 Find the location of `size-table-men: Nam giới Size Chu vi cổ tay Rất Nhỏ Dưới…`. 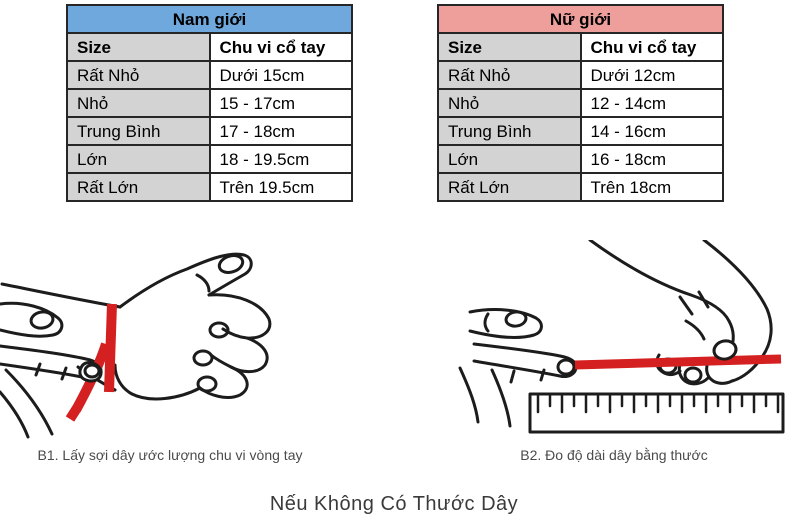

size-table-men: Nam giới Size Chu vi cổ tay Rất Nhỏ Dưới… is located at coordinates (209, 103).